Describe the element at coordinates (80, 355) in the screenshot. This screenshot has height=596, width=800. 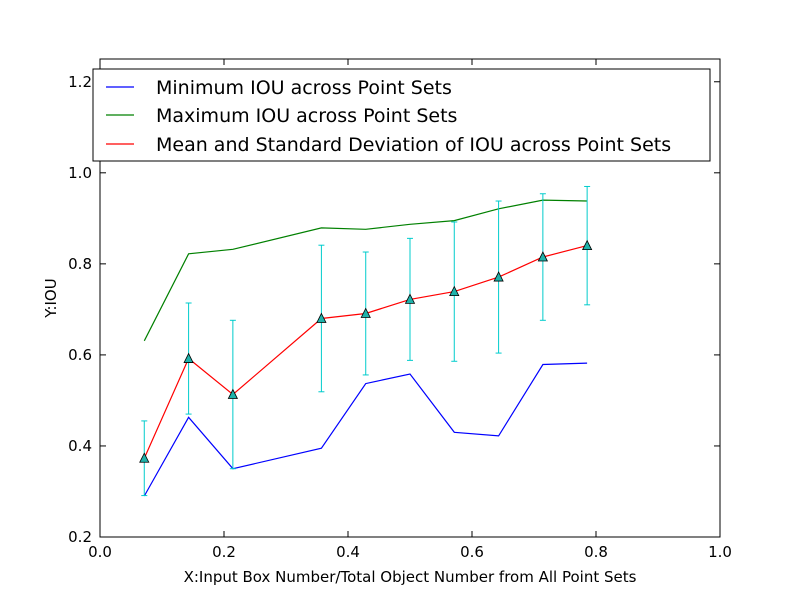
I see `y-tick-label: 0.6` at that location.